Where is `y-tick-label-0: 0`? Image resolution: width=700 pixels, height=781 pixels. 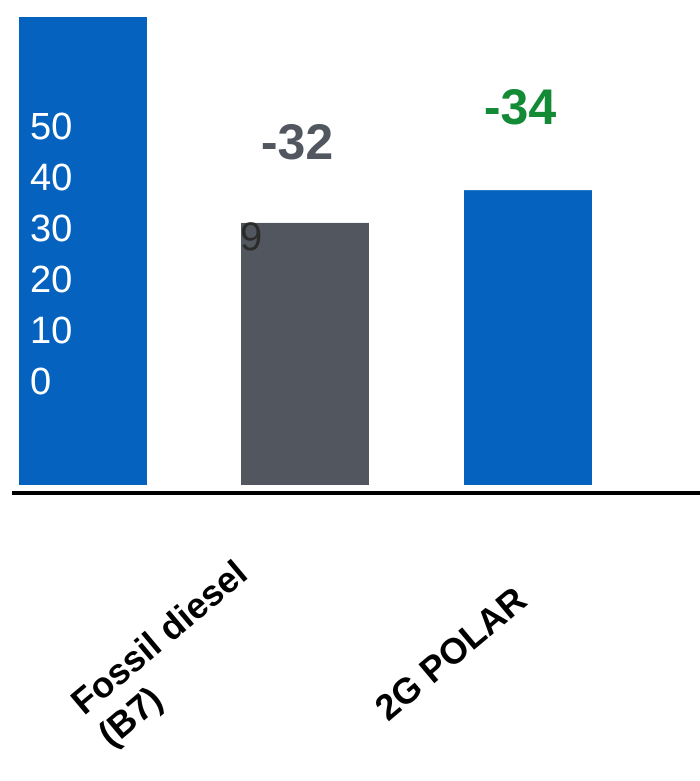
y-tick-label-0: 0 is located at coordinates (40, 382).